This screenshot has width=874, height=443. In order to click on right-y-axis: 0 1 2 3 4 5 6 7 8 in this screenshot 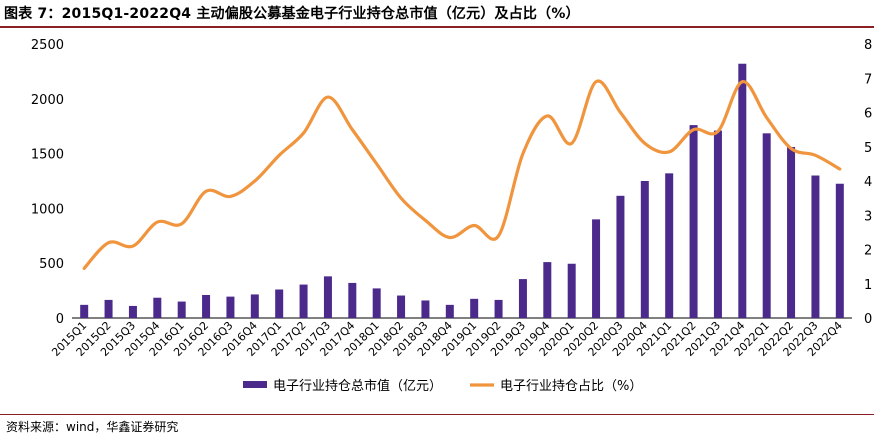, I will do `click(868, 182)`.